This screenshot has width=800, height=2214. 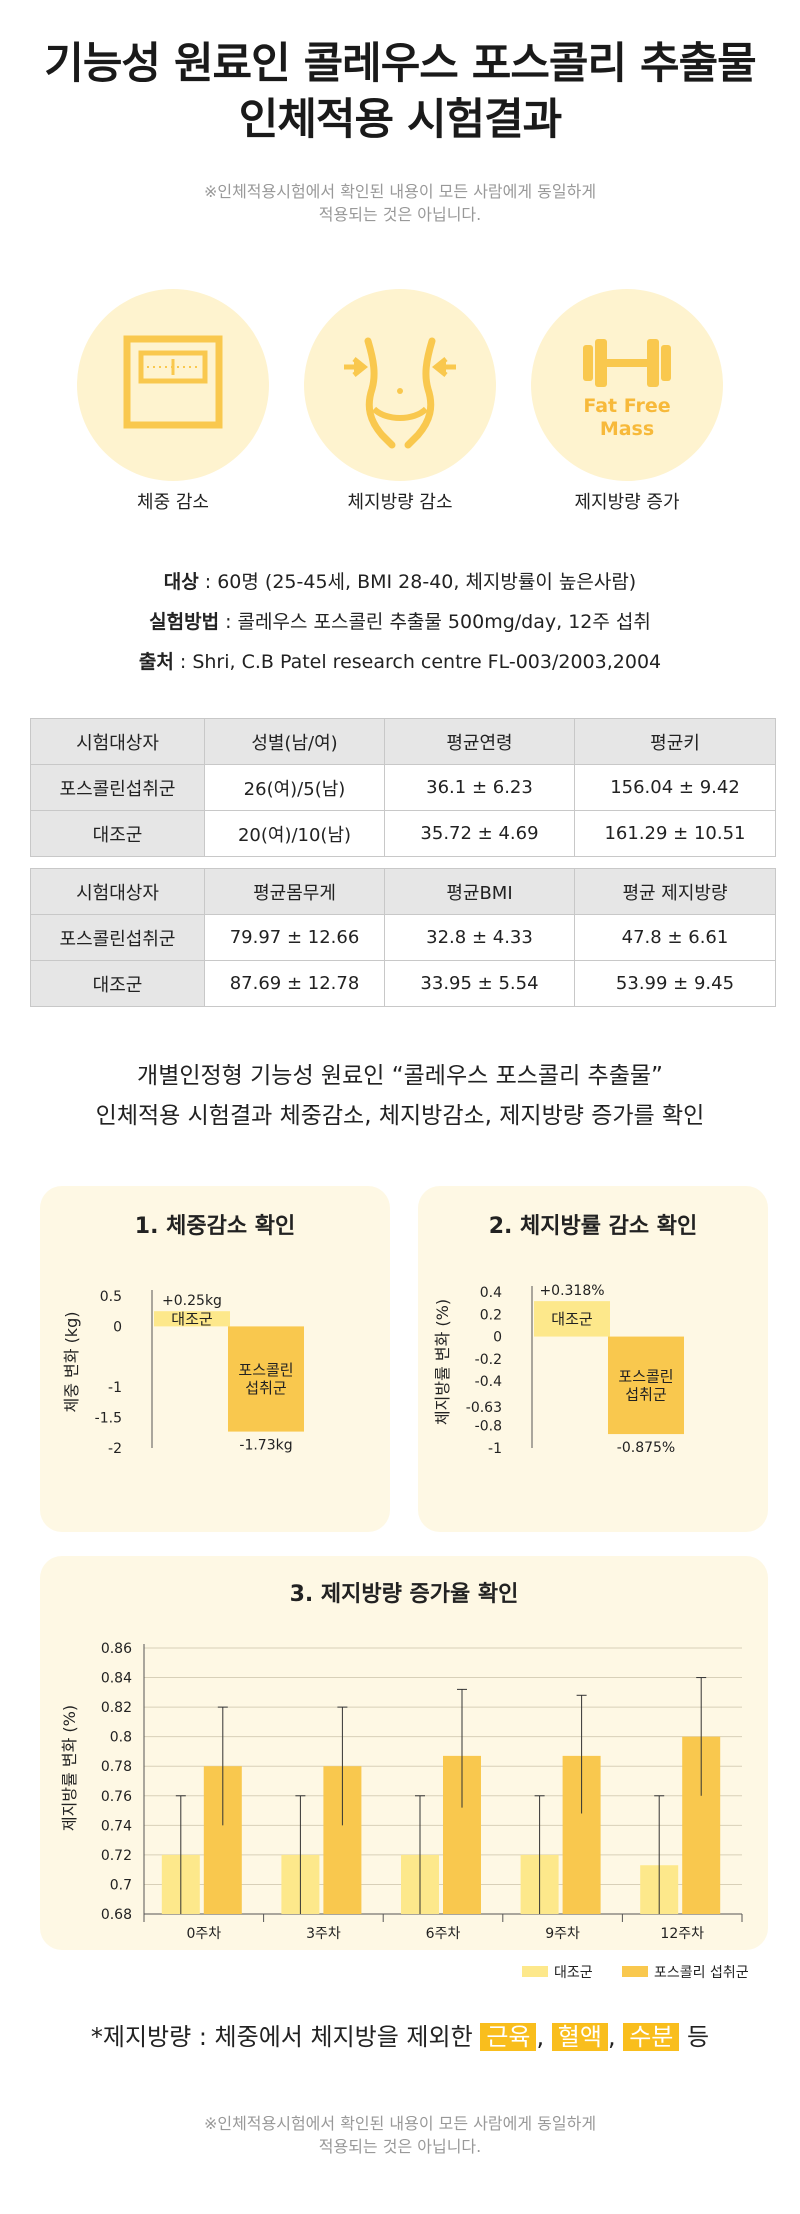 What do you see at coordinates (116, 1679) in the screenshot?
I see `y-tick-label: 0.84` at bounding box center [116, 1679].